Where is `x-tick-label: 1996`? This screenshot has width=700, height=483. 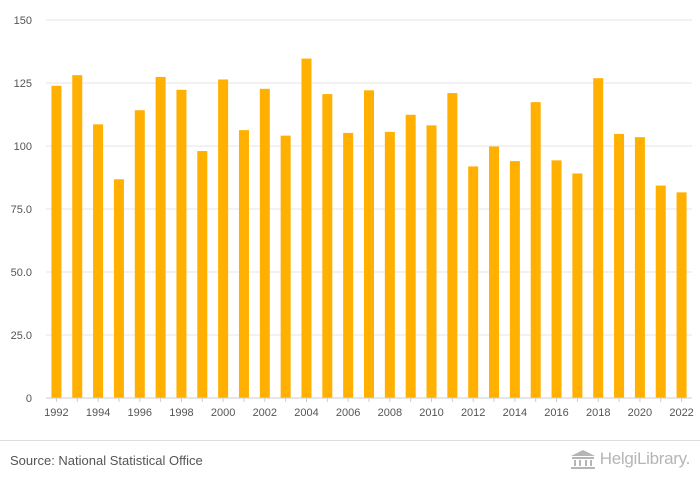
x-tick-label: 1996 is located at coordinates (140, 413).